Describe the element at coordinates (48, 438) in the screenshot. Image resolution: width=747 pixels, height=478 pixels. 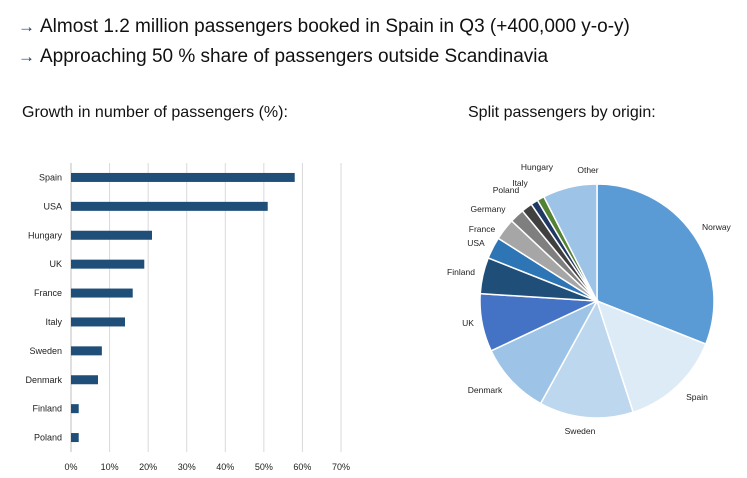
I see `category-label: Poland` at that location.